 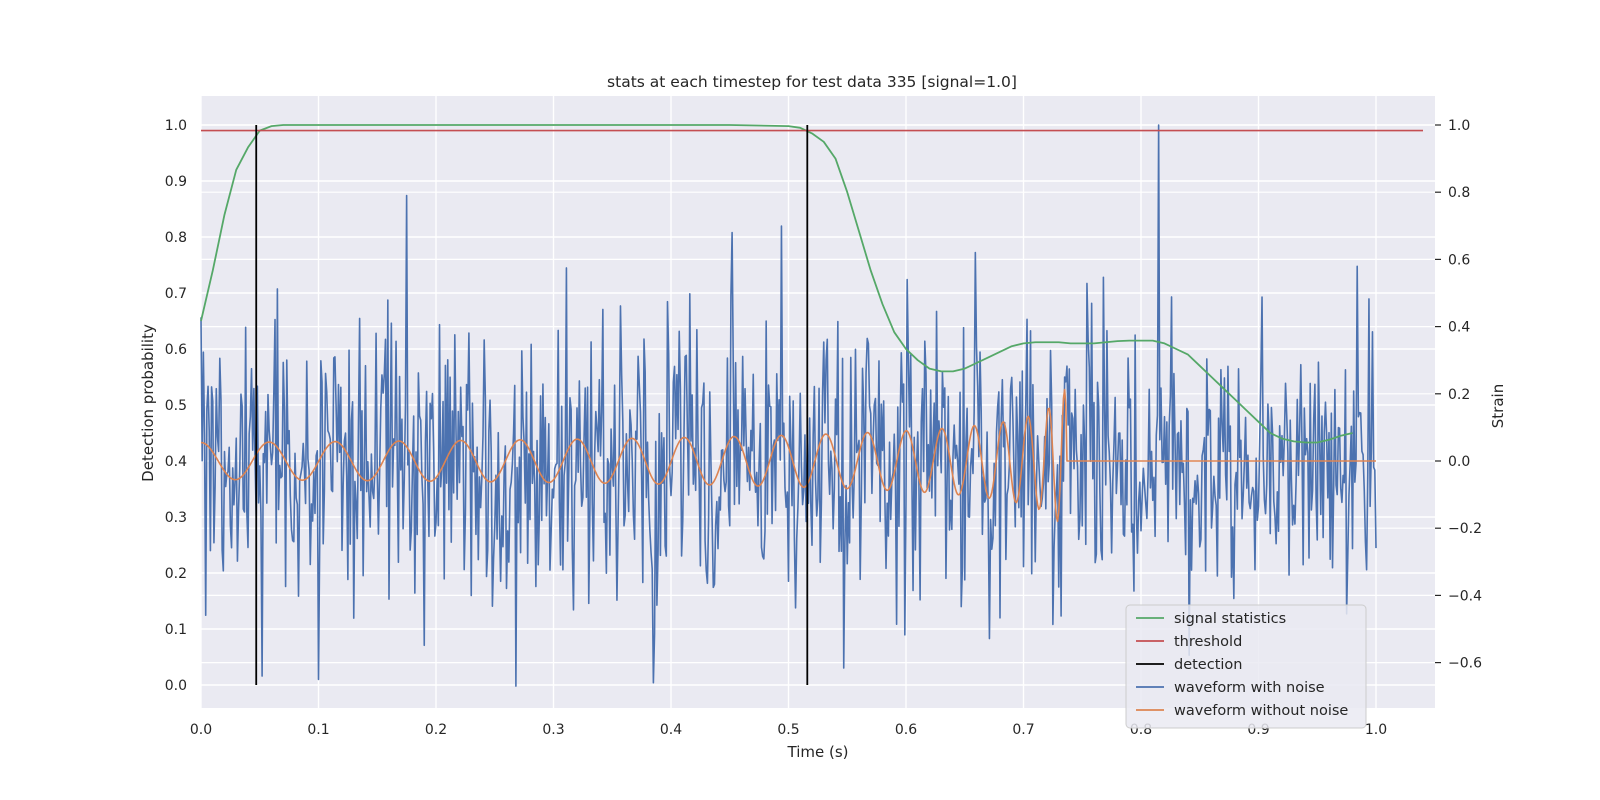 What do you see at coordinates (1465, 529) in the screenshot?
I see `y-right-tick-label: −0.2` at bounding box center [1465, 529].